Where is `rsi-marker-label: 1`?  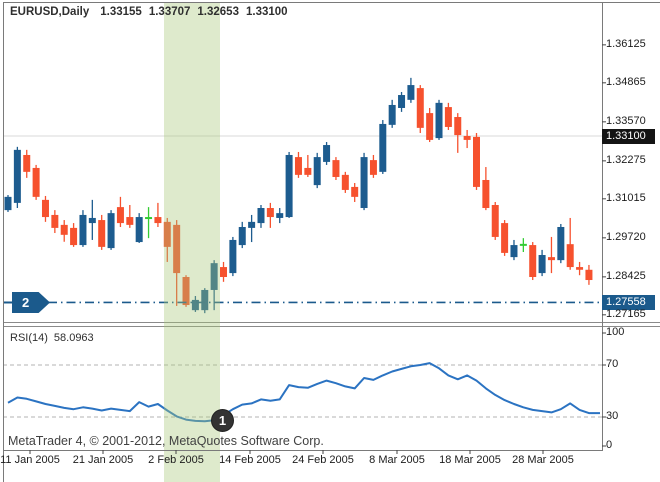
rsi-marker-label: 1 is located at coordinates (222, 420).